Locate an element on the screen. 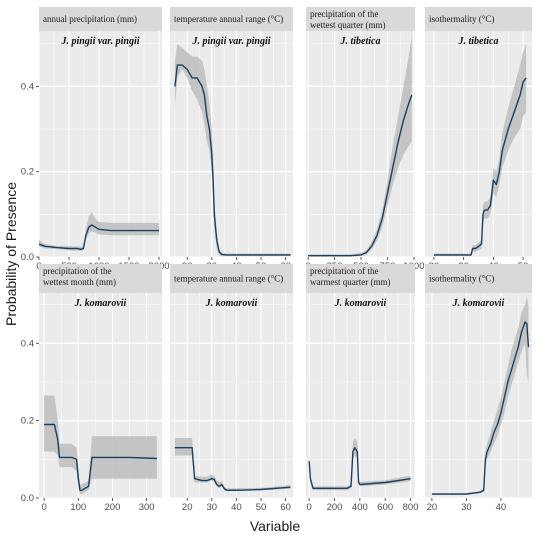  x-tick-label: 50 is located at coordinates (261, 507).